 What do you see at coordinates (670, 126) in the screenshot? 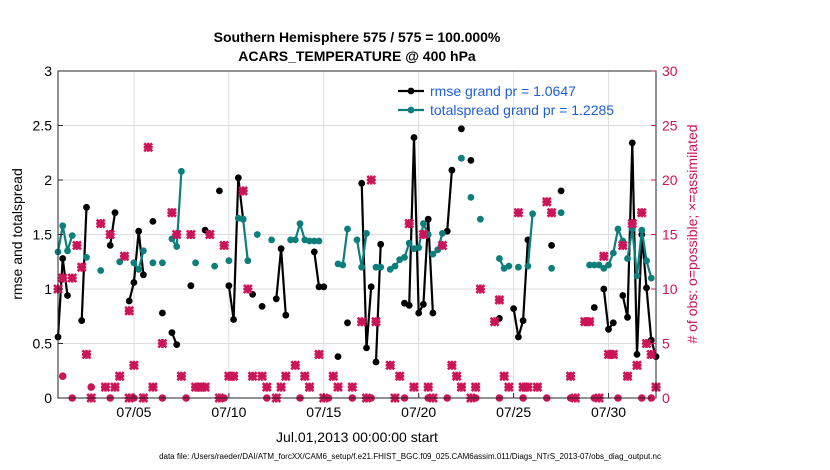
I see `y2-tick-label: 25` at bounding box center [670, 126].